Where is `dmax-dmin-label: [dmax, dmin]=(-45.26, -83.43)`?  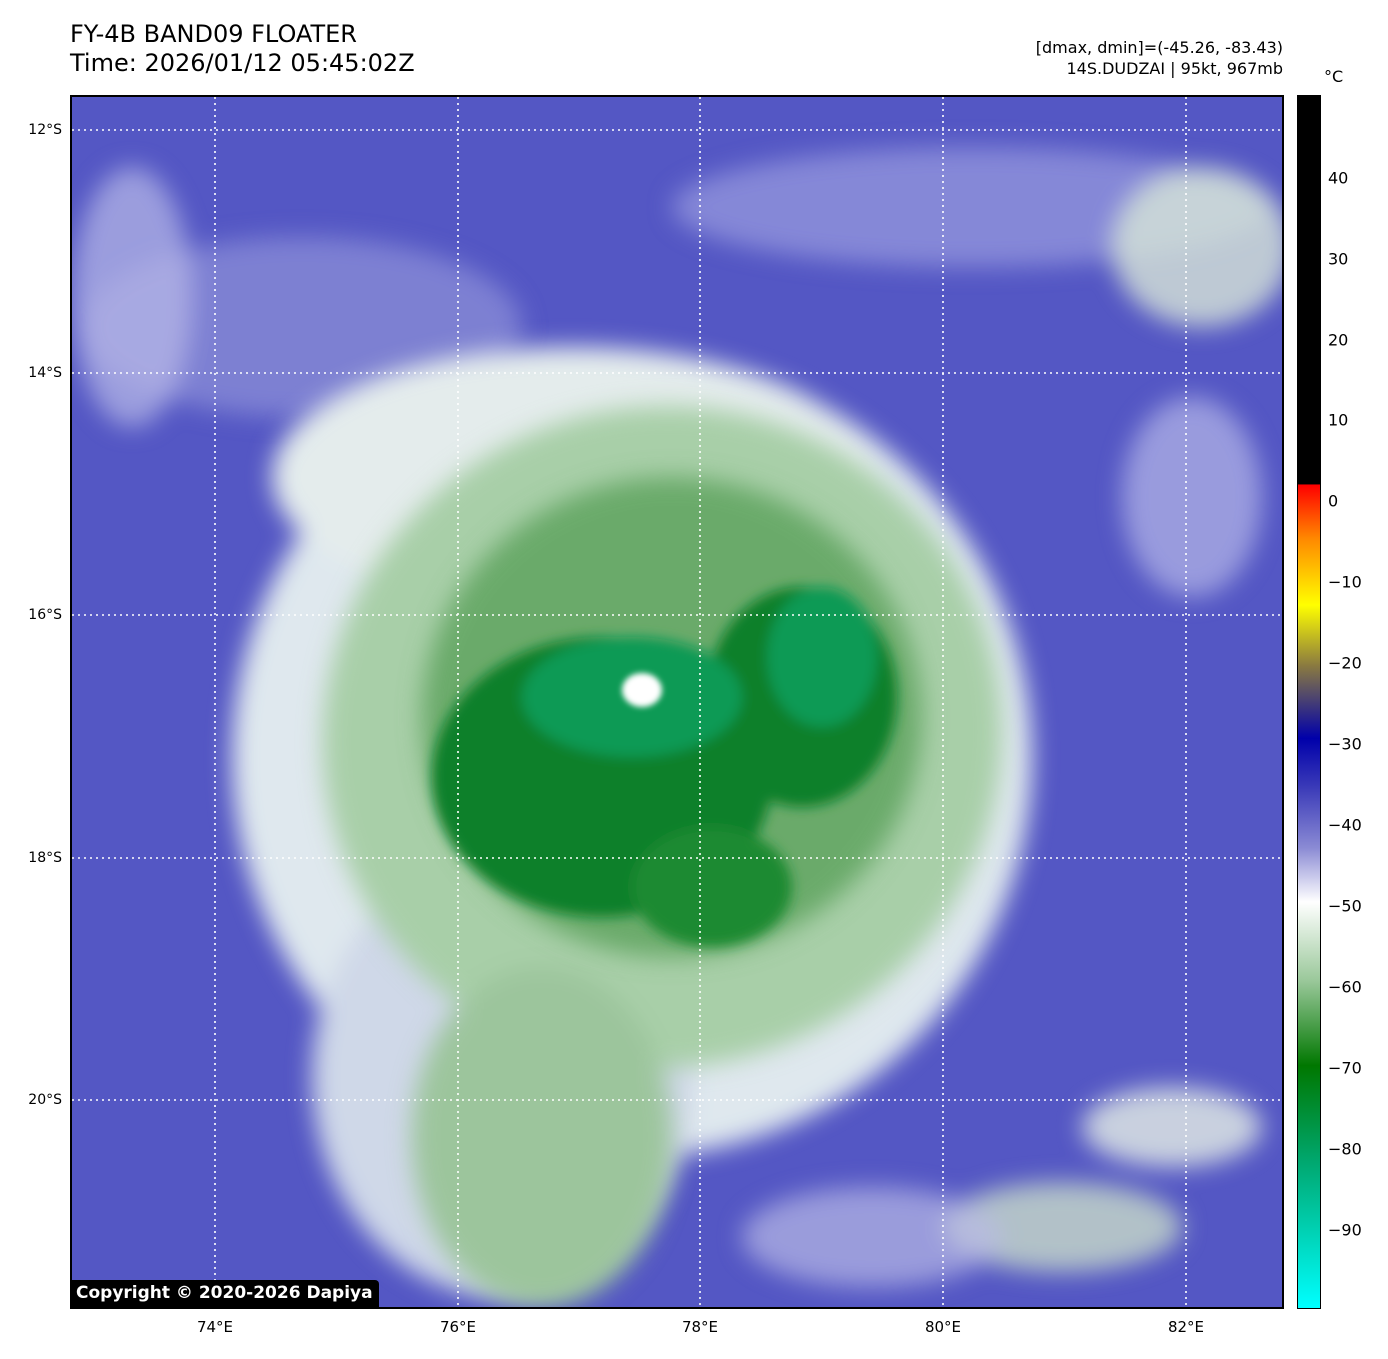
dmax-dmin-label: [dmax, dmin]=(-45.26, -83.43) is located at coordinates (1159, 47).